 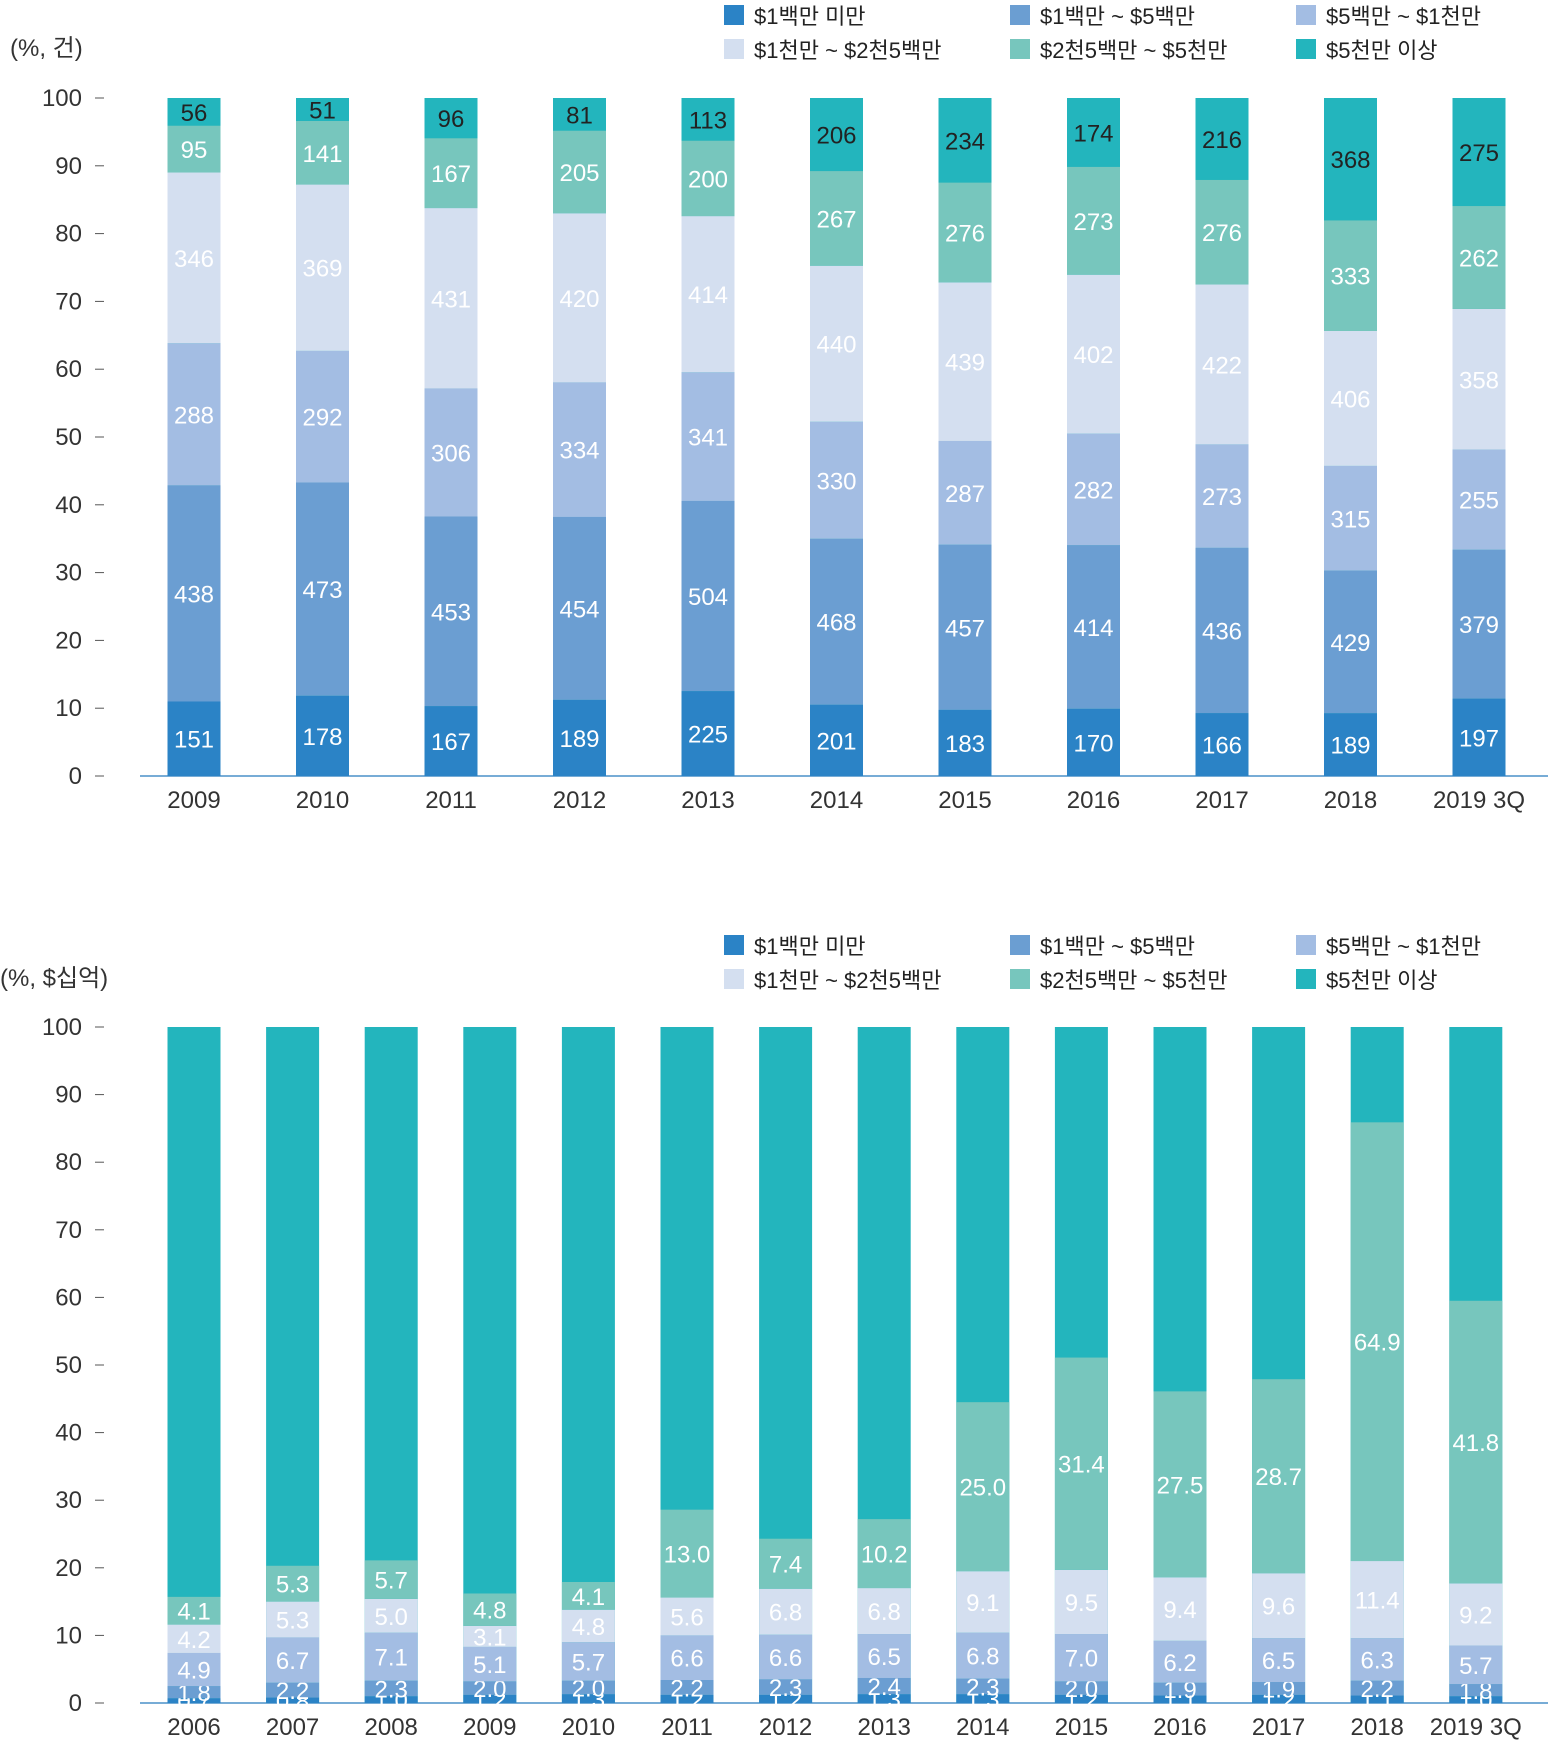 What do you see at coordinates (810, 946) in the screenshot?
I see `bottom-legend-label-1: $1백만 미만` at bounding box center [810, 946].